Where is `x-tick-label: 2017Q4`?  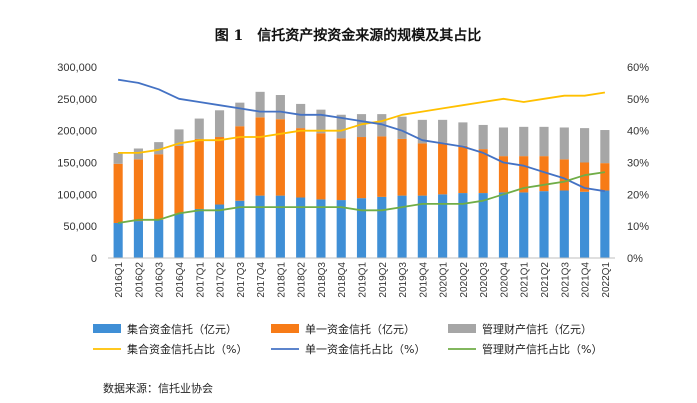
x-tick-label: 2017Q4 is located at coordinates (261, 280).